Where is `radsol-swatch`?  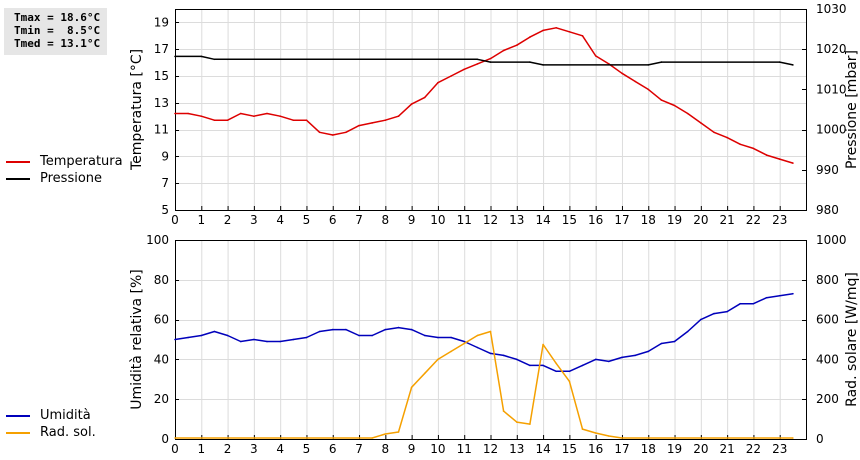 radsol-swatch is located at coordinates (18, 432).